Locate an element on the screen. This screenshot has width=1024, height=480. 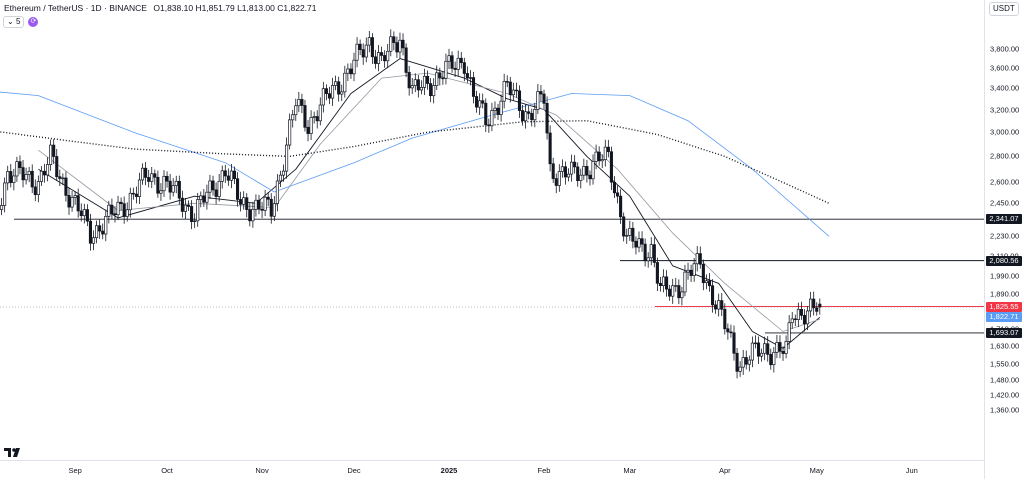
price-axis is located at coordinates (1004, 239).